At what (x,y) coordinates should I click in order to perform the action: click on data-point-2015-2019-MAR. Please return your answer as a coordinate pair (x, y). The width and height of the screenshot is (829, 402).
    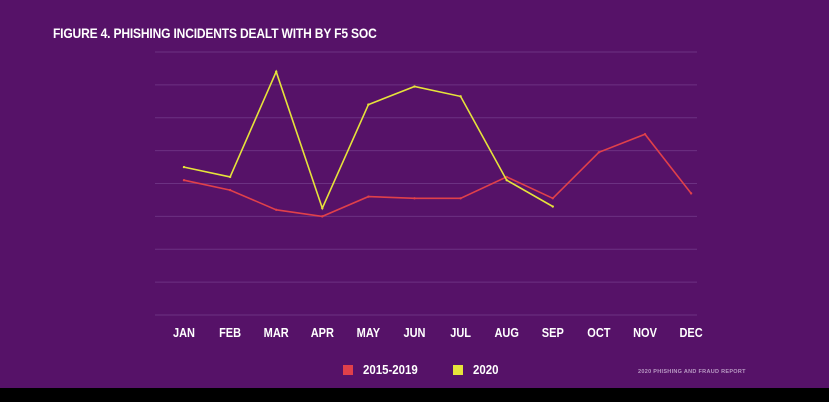
    Looking at the image, I should click on (276, 209).